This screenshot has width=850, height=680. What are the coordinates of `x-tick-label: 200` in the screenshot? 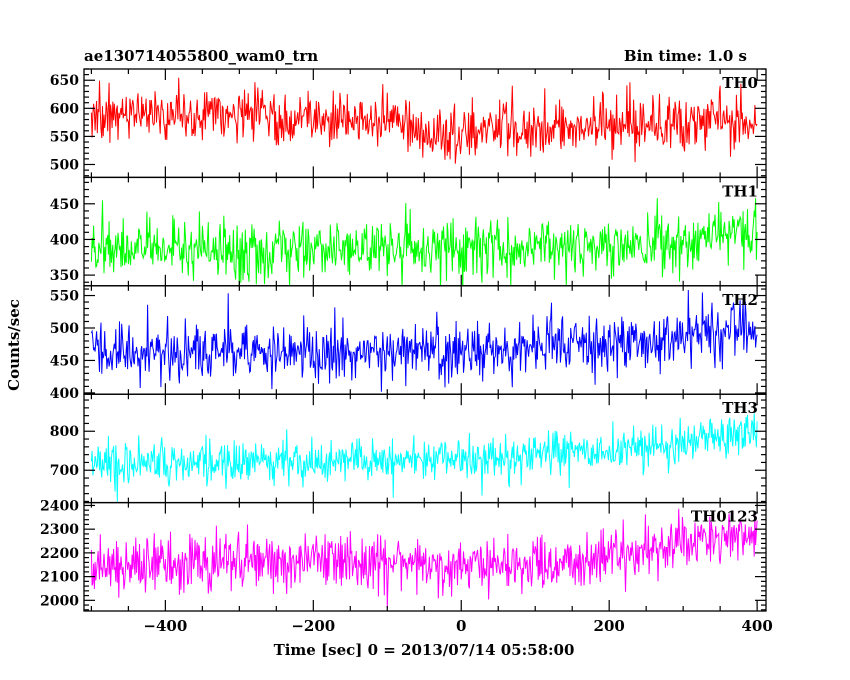 It's located at (609, 626).